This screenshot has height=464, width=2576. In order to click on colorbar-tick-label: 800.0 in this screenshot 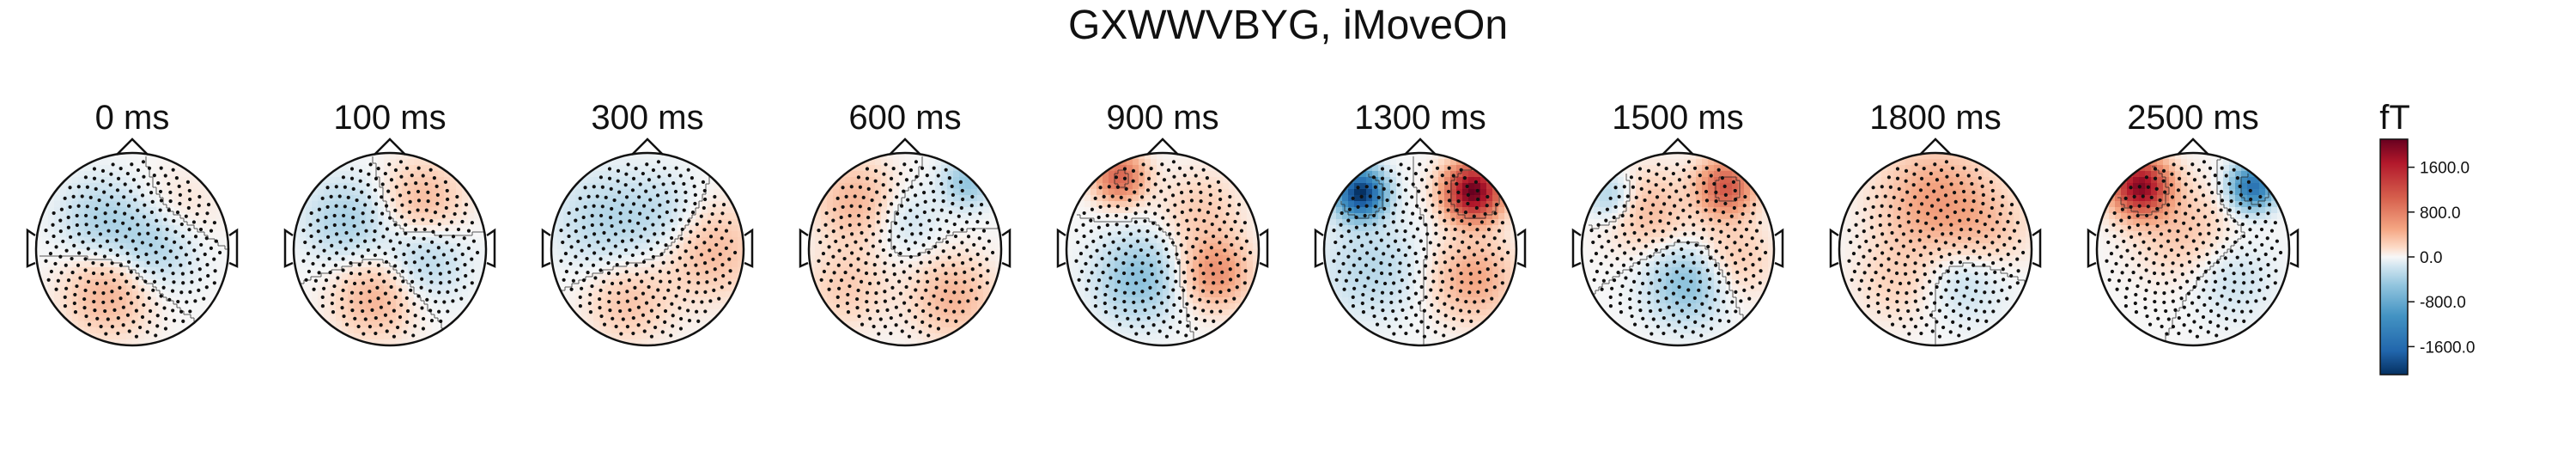, I will do `click(2441, 214)`.